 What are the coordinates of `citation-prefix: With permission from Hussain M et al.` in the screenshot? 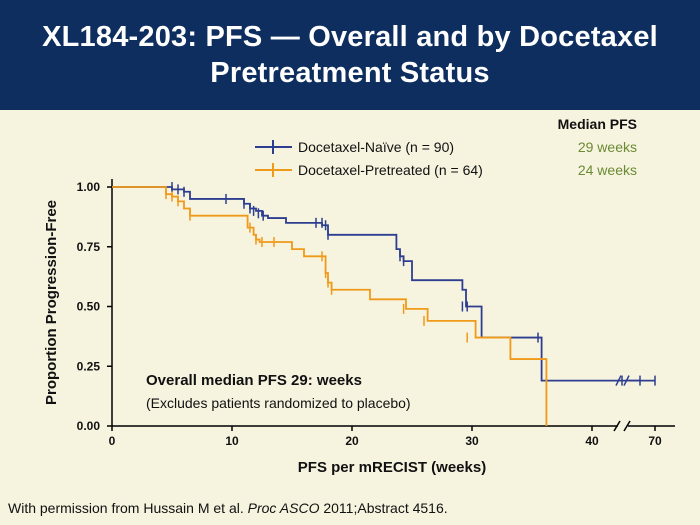 It's located at (128, 508).